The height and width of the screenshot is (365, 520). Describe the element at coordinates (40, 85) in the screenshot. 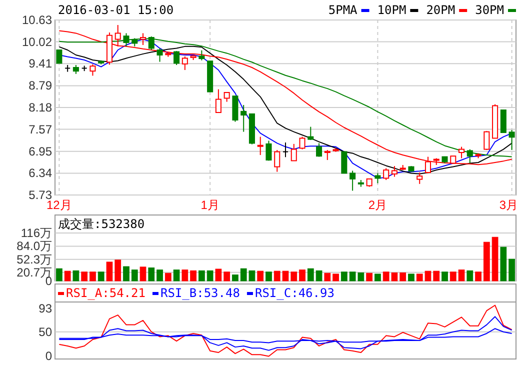

I see `y-tick-label: 8.79` at that location.